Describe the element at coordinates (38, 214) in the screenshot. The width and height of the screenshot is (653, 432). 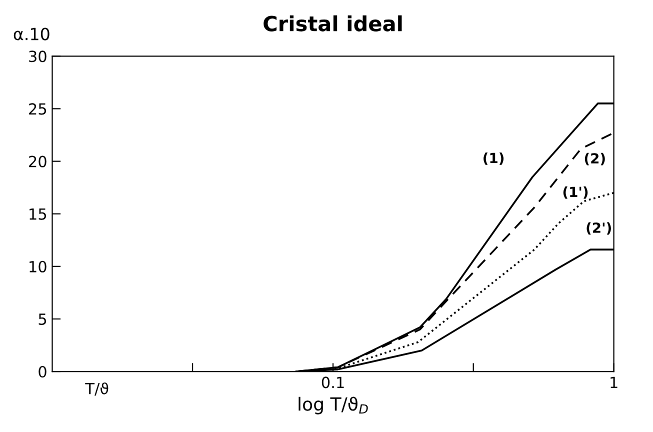
I see `y-tick-label: 15` at that location.